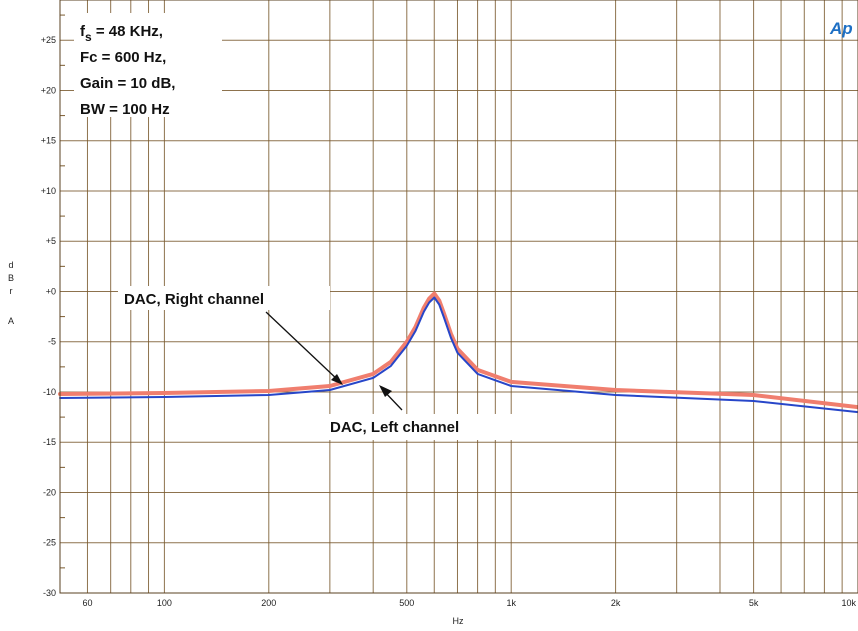 This screenshot has width=858, height=631. Describe the element at coordinates (754, 603) in the screenshot. I see `x-tick-label: 5k` at that location.